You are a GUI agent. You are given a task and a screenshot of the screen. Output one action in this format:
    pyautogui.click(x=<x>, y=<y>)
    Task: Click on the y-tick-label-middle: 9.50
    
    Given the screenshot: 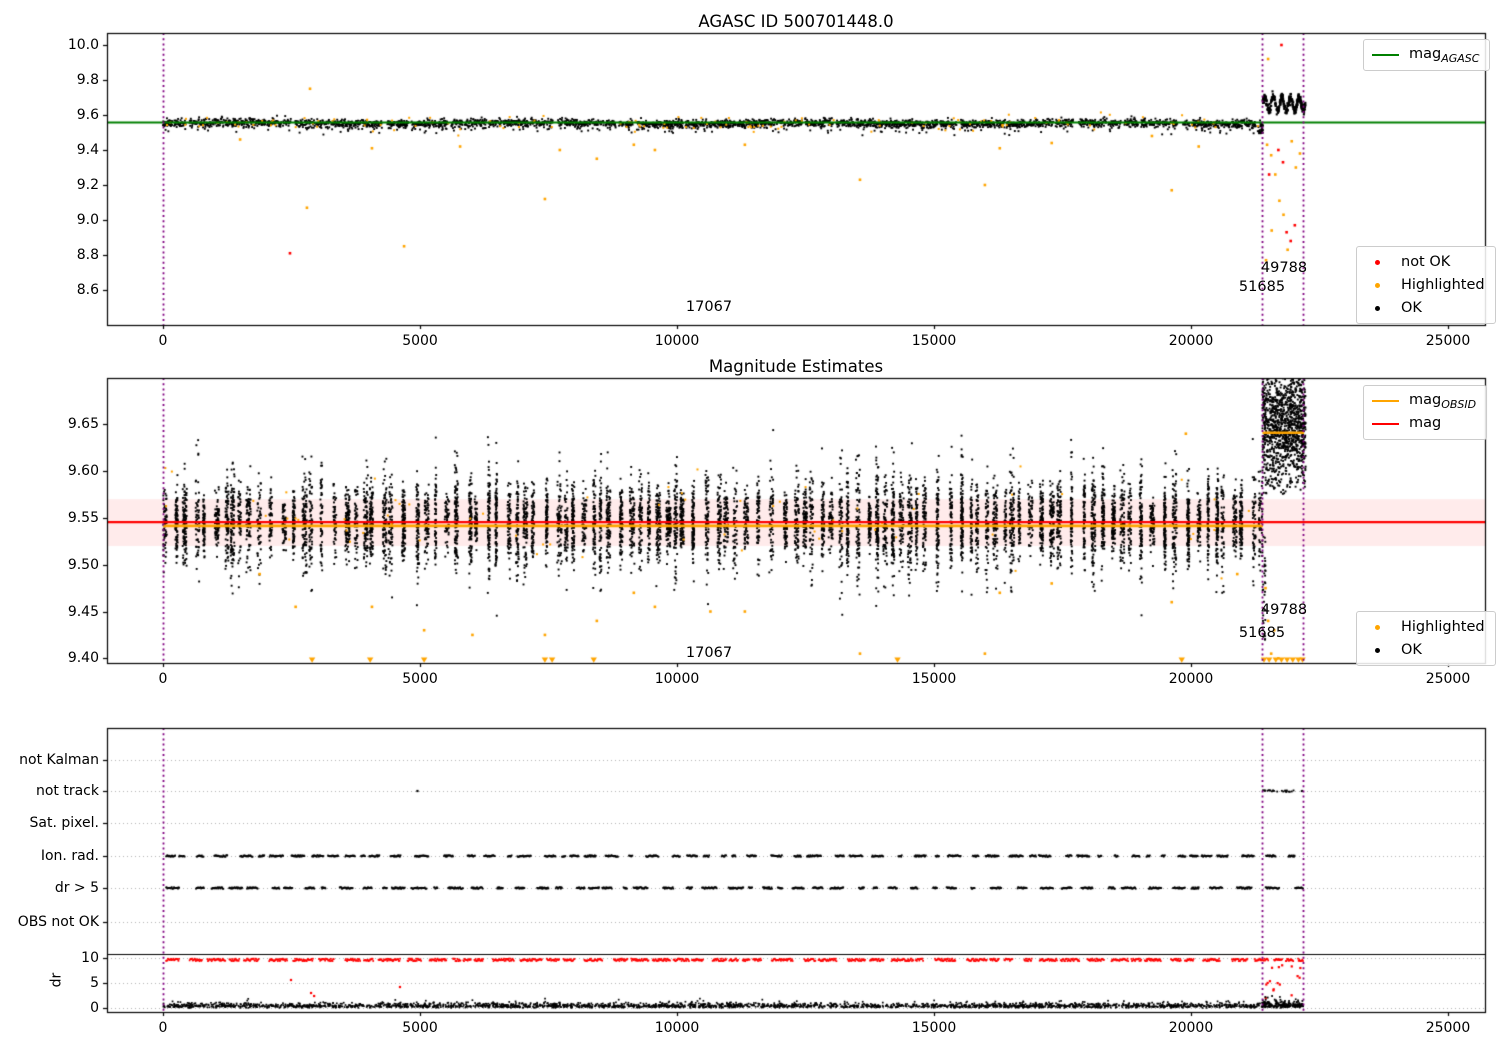 What is the action you would take?
    pyautogui.click(x=83, y=564)
    